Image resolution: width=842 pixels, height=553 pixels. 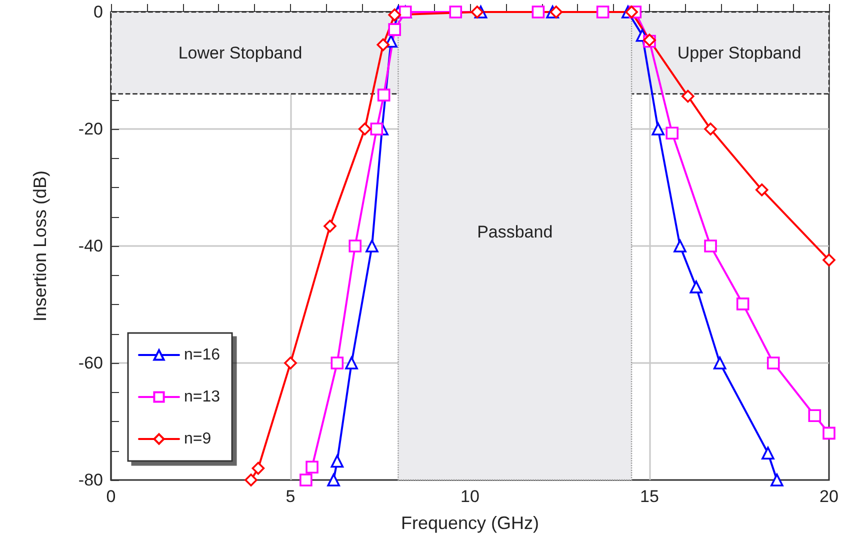 I want to click on band-label: Passband, so click(x=515, y=232).